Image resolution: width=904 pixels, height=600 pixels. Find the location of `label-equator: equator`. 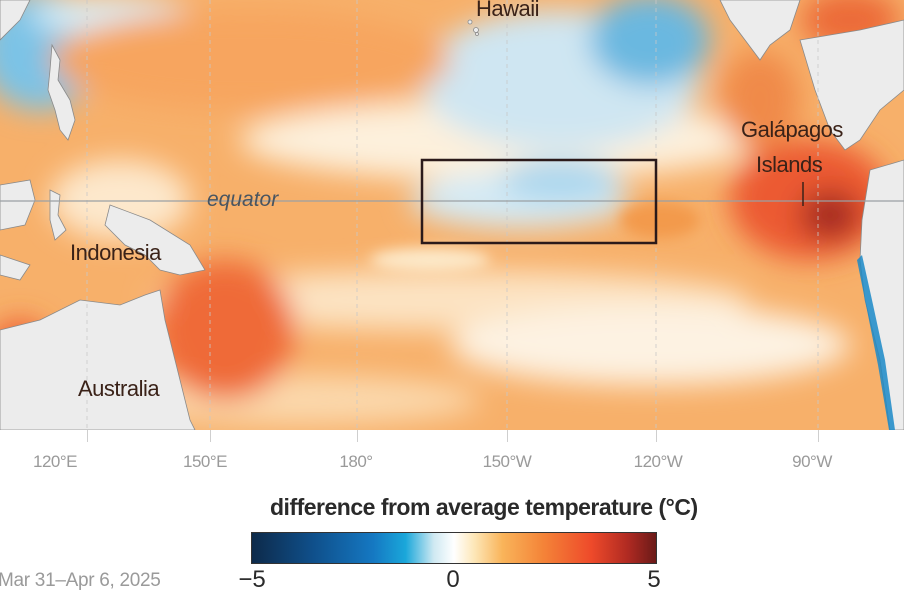

label-equator: equator is located at coordinates (243, 199).